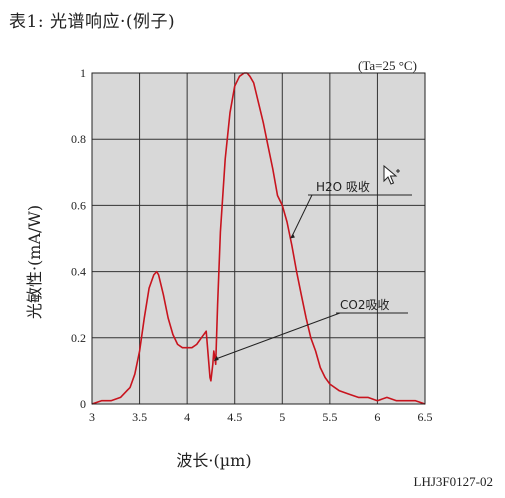 The width and height of the screenshot is (505, 498). What do you see at coordinates (78, 238) in the screenshot?
I see `y-axis-ticks: 0 0.2 0.4 0.6 0.8 1` at bounding box center [78, 238].